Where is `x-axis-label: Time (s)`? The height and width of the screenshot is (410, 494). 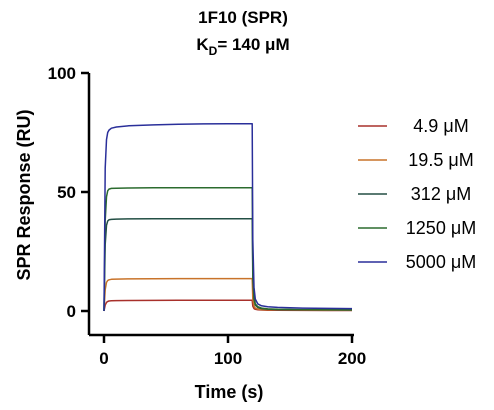 x-axis-label: Time (s) is located at coordinates (229, 392).